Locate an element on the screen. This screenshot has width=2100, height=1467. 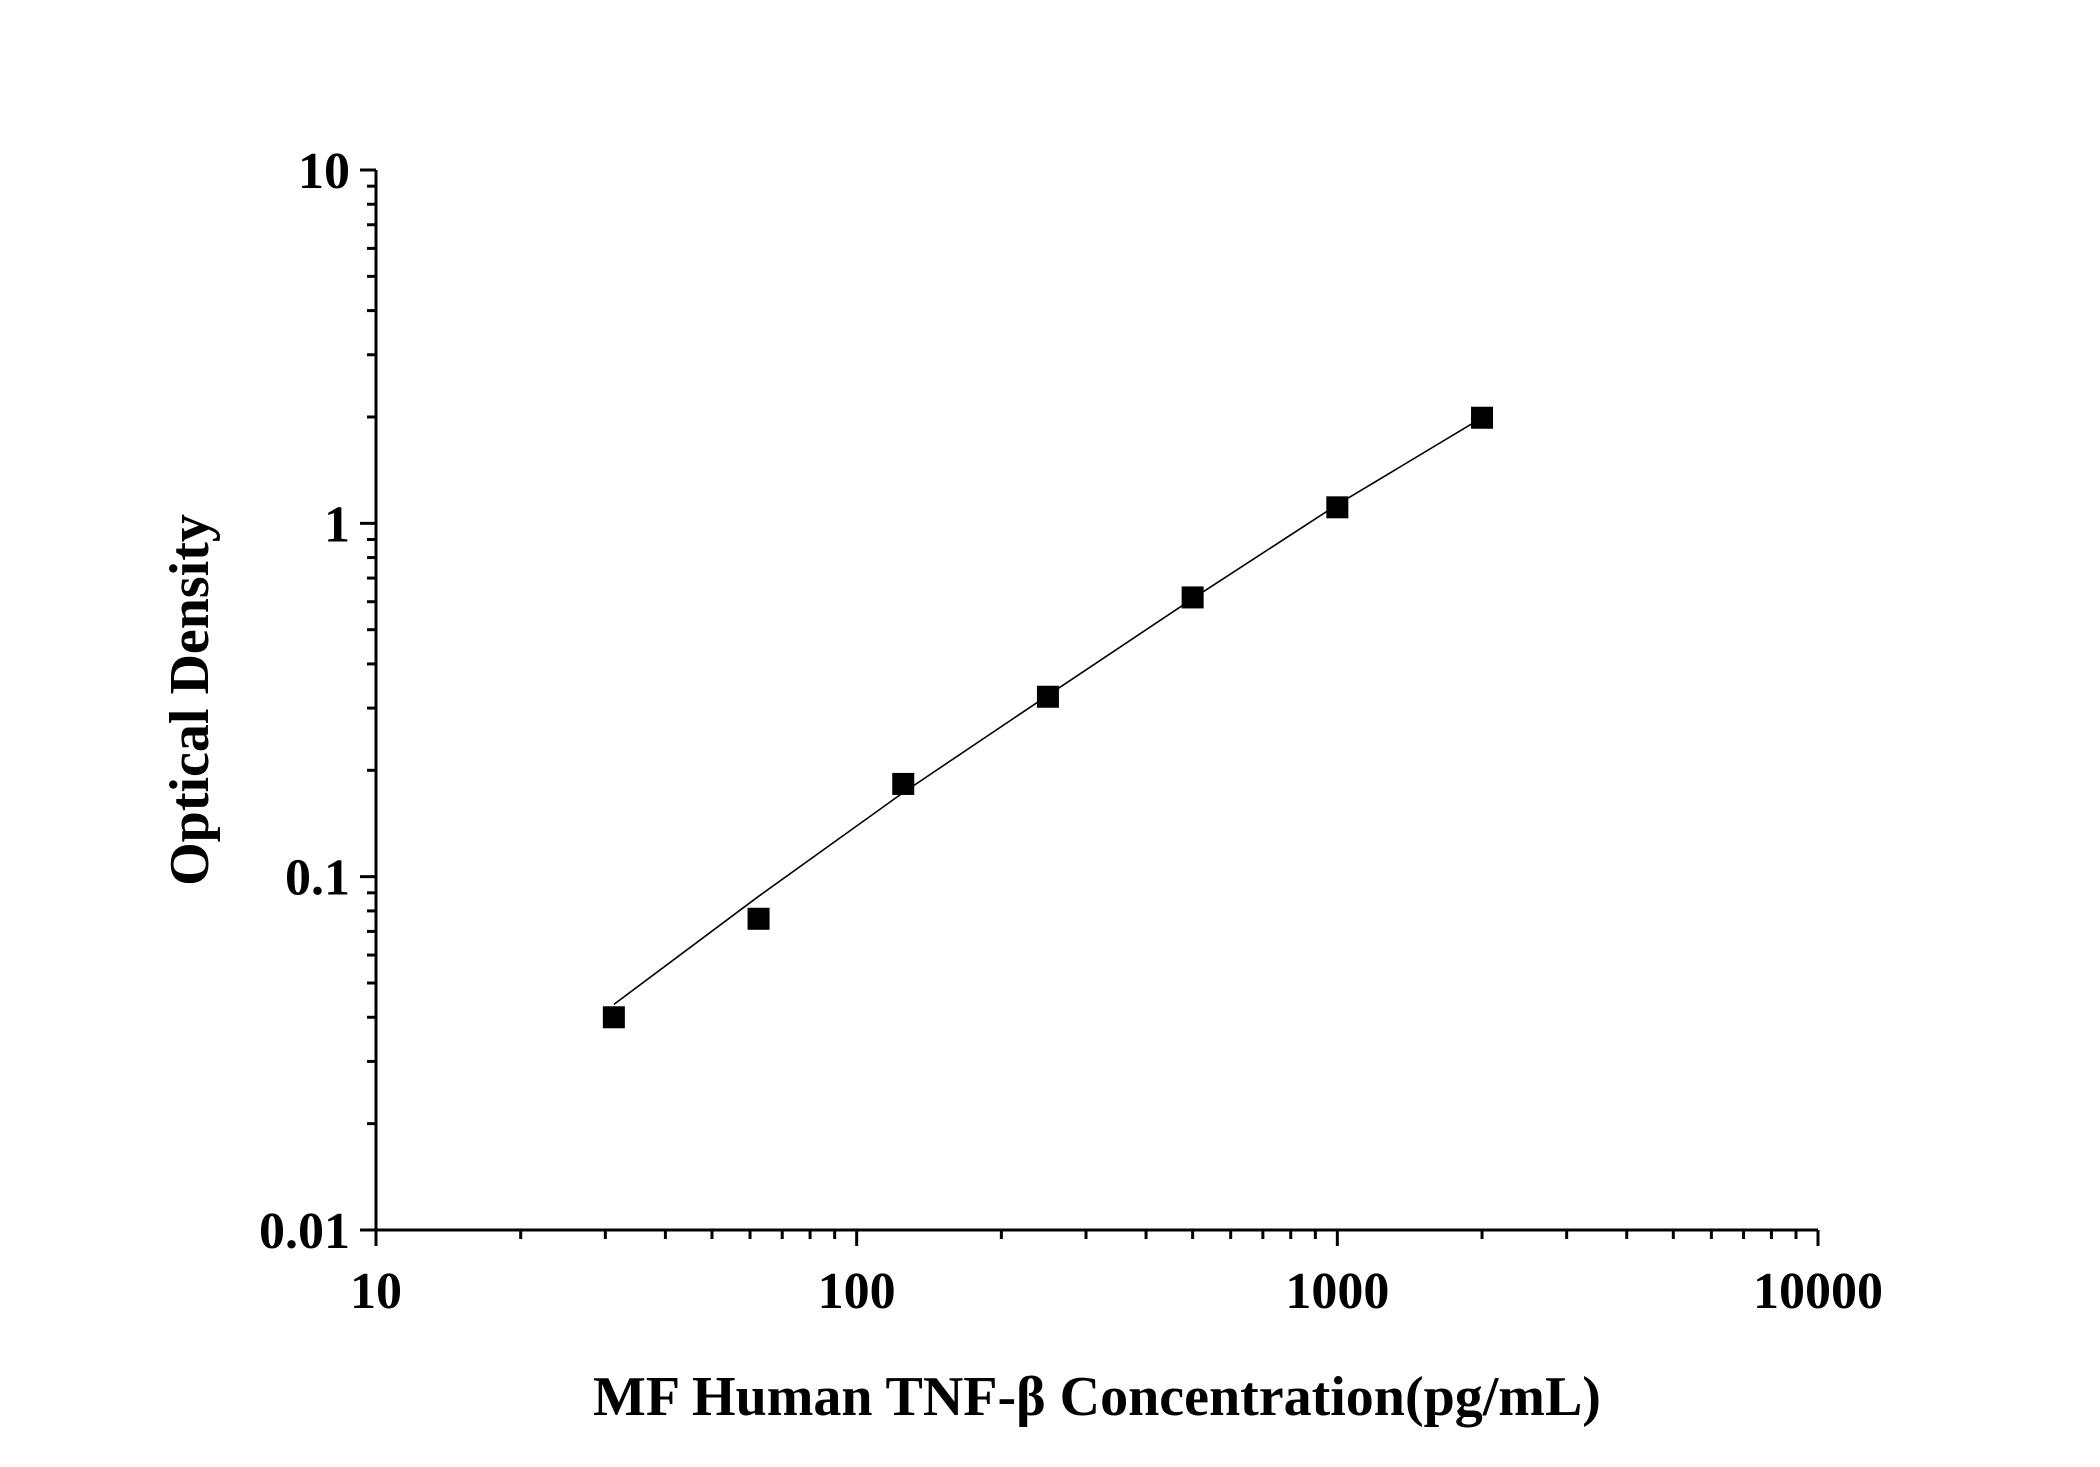
y-tick-labels: 0.01 0.1 1 10 is located at coordinates (304, 701).